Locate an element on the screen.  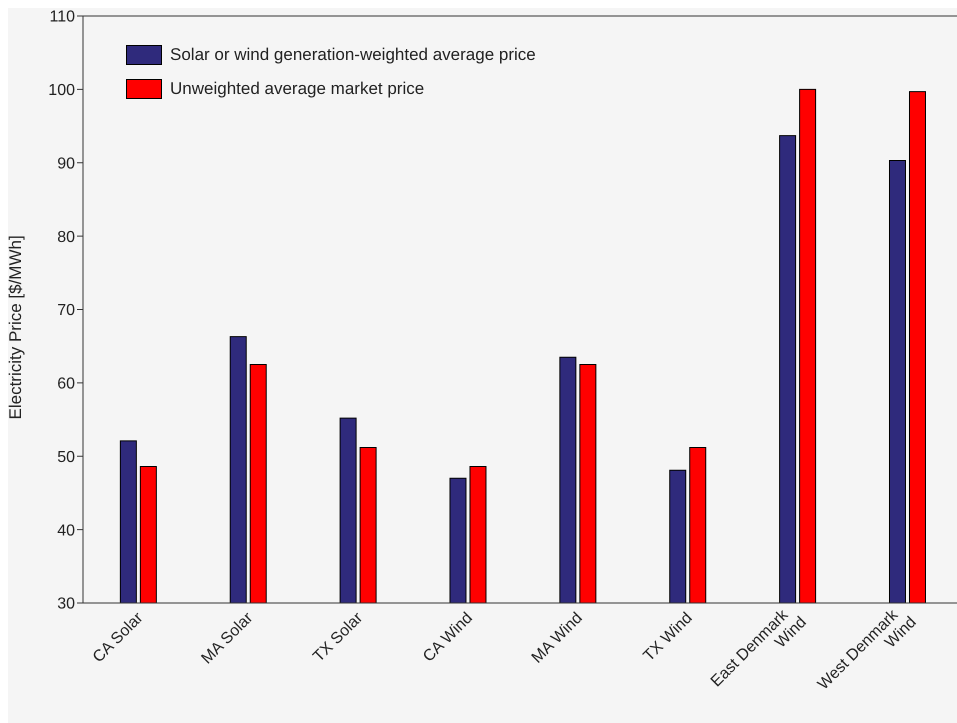
y-tick-label: 90 is located at coordinates (66, 163).